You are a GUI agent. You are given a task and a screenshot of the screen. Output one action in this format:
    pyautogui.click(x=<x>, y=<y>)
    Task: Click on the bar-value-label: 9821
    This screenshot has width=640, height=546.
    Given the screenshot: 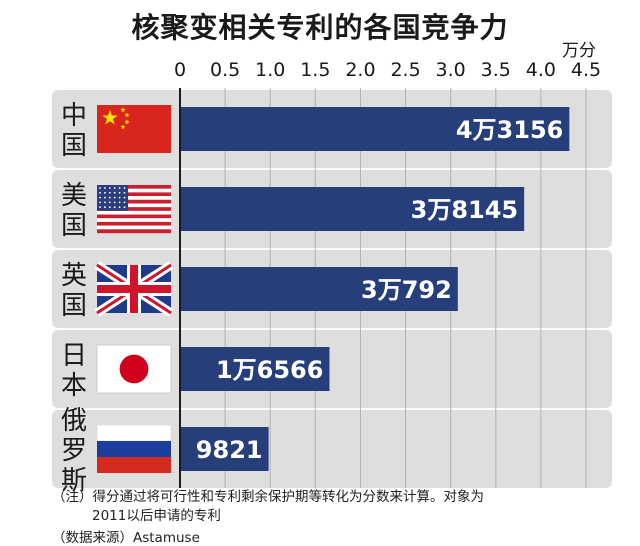 What is the action you would take?
    pyautogui.click(x=229, y=450)
    